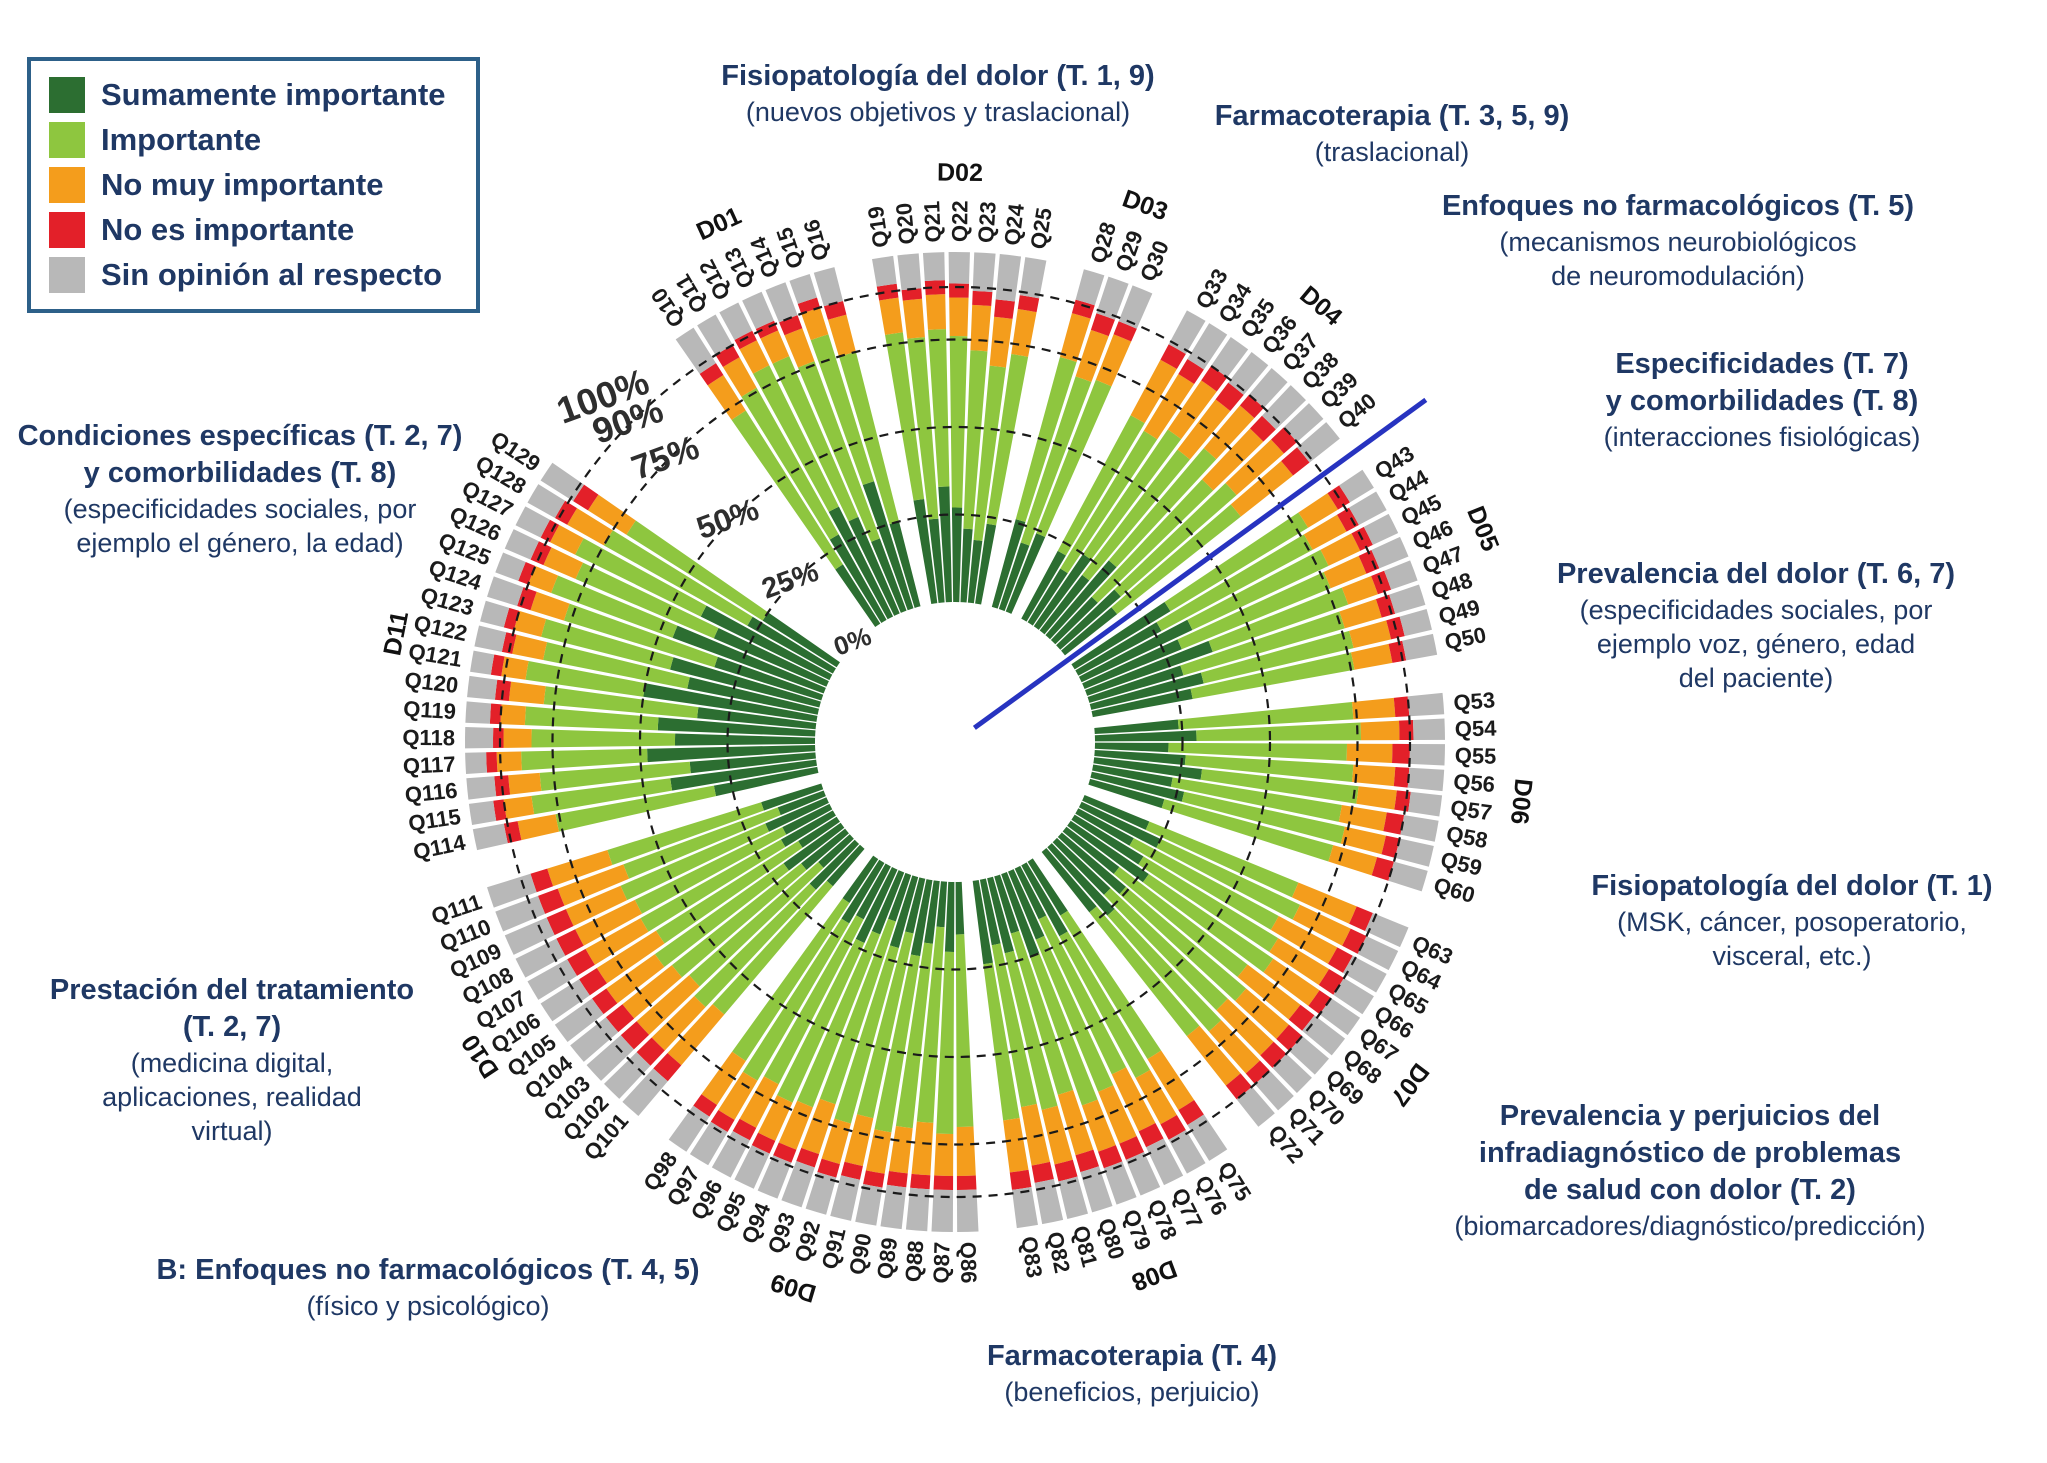 The width and height of the screenshot is (2047, 1463). I want to click on annotation-title-line: Fisiopatología del dolor (T. 1), so click(1792, 886).